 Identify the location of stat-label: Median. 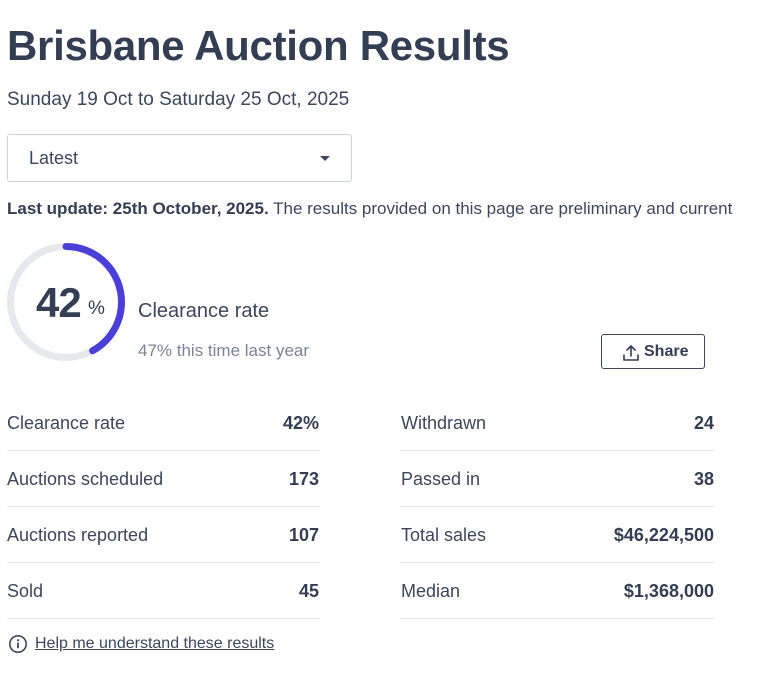
(431, 591).